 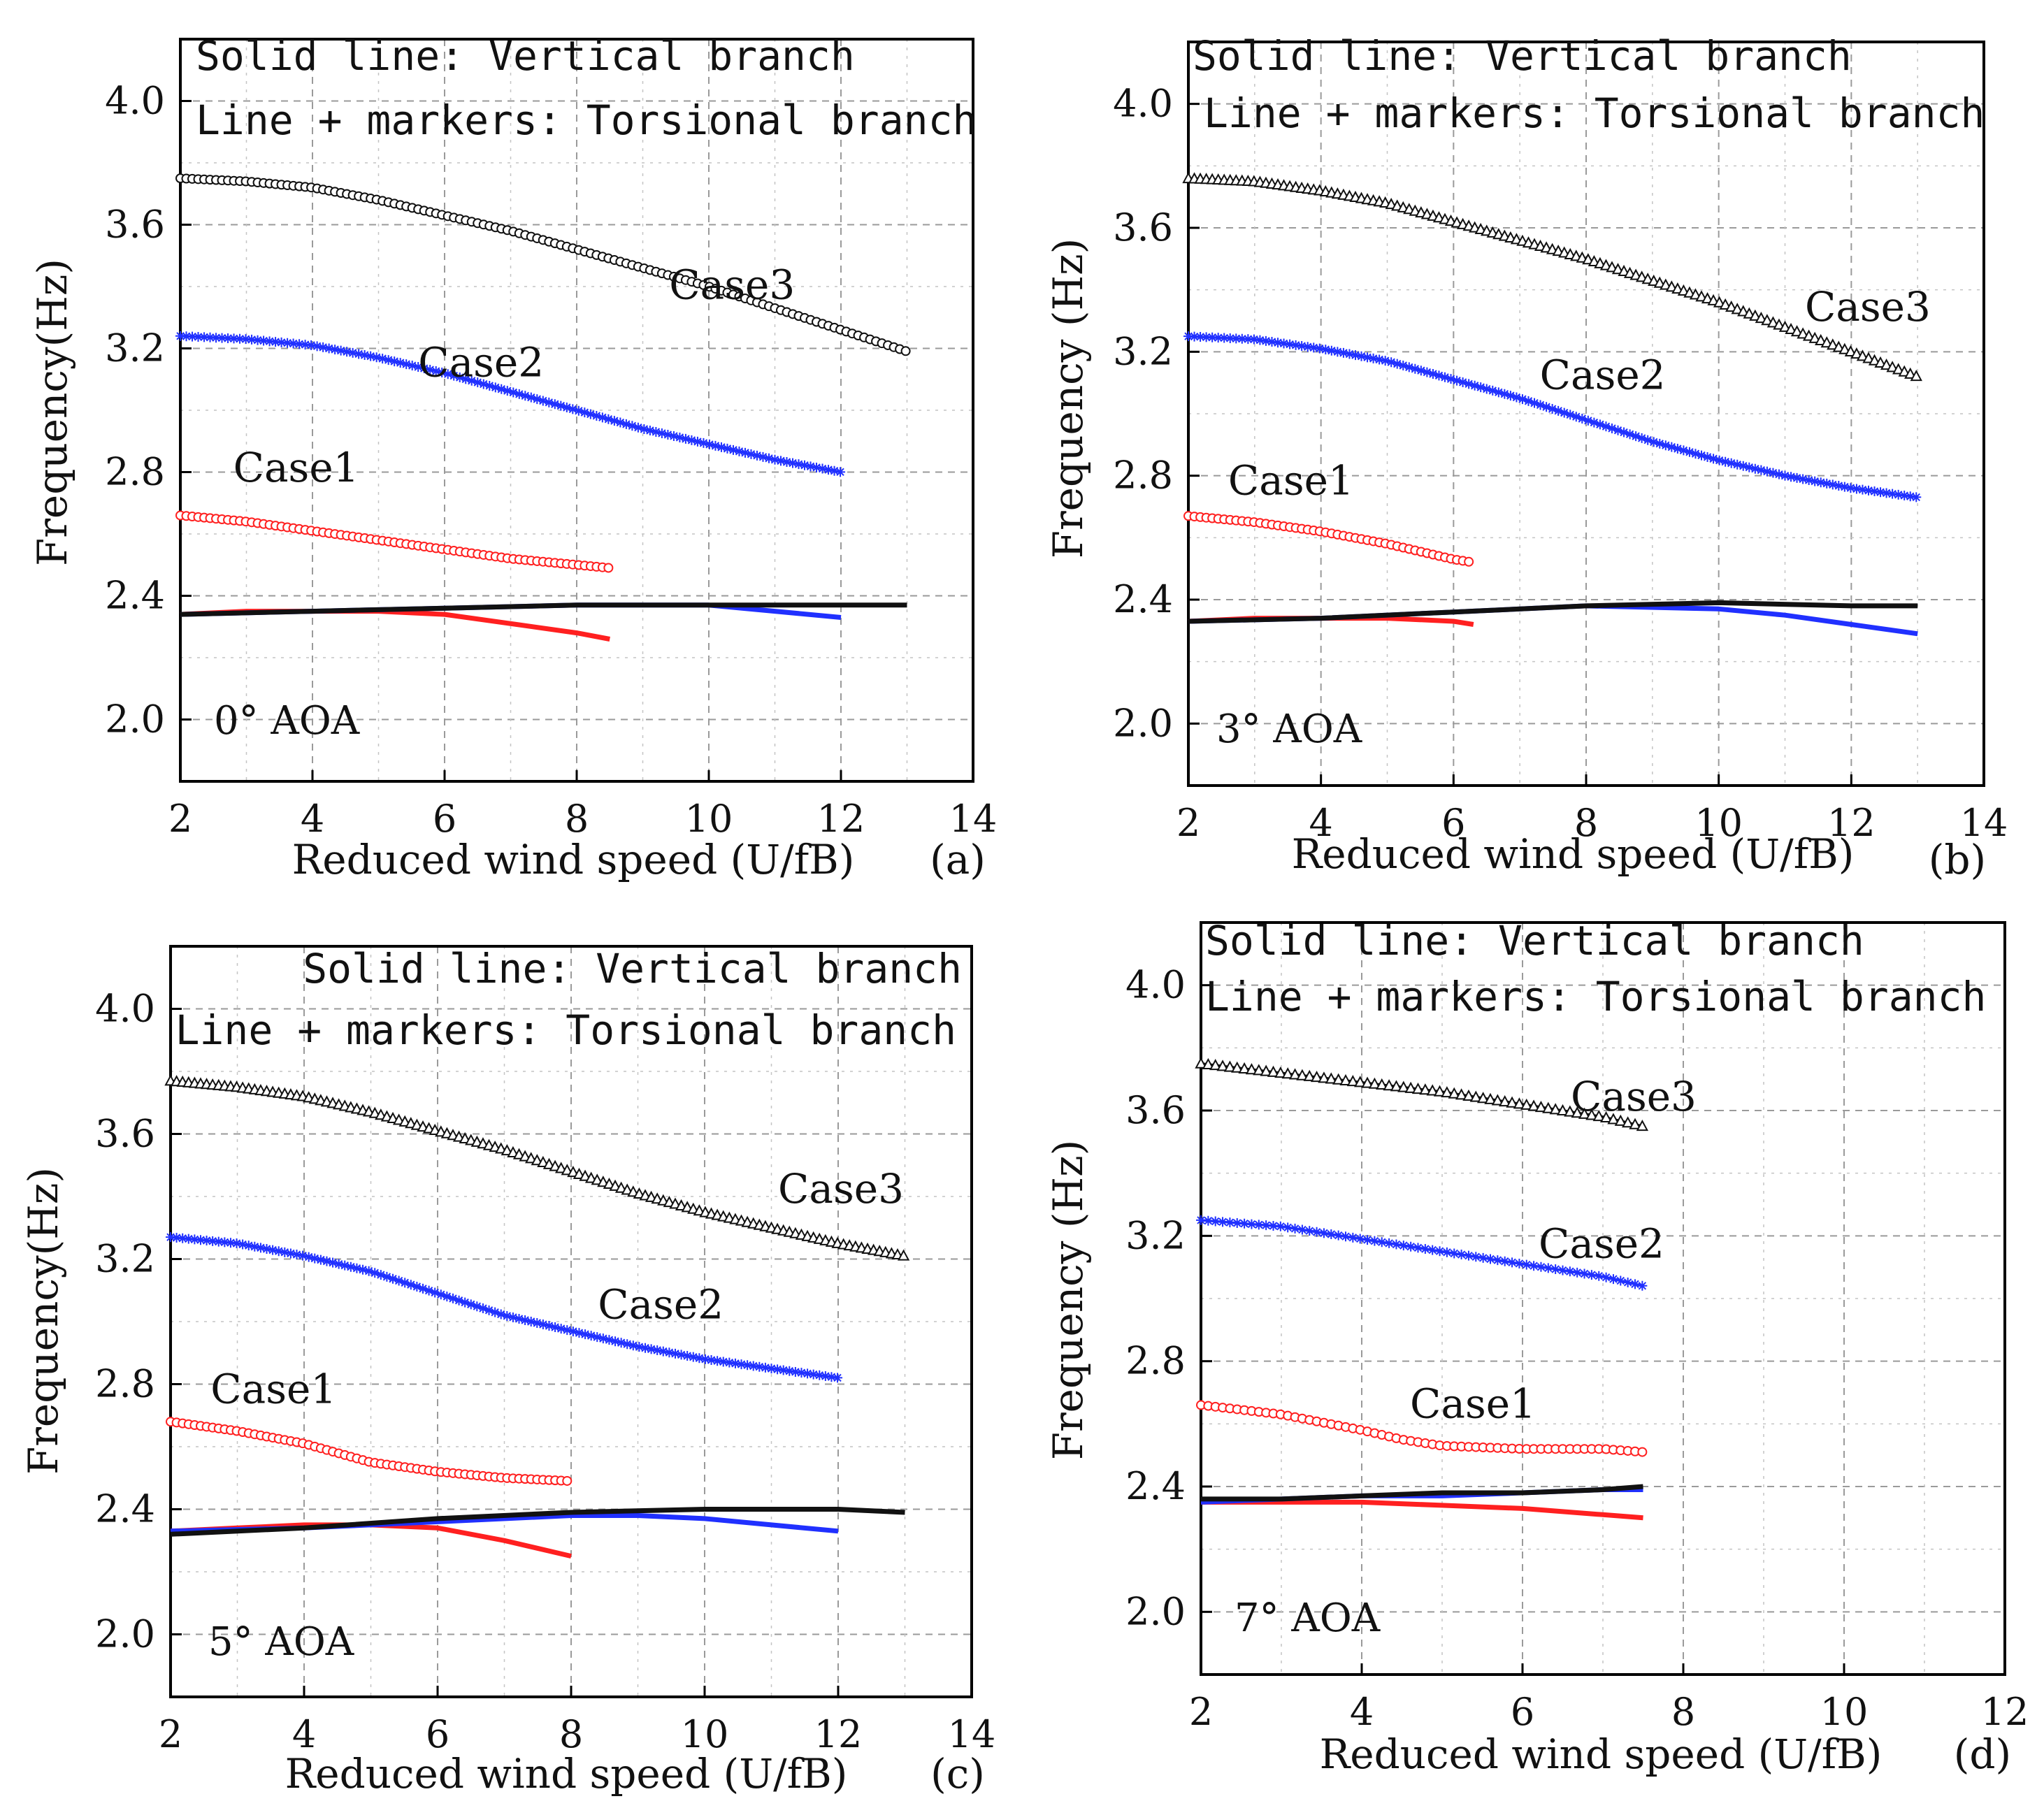 What do you see at coordinates (1522, 1712) in the screenshot?
I see `x-tick-label: 6` at bounding box center [1522, 1712].